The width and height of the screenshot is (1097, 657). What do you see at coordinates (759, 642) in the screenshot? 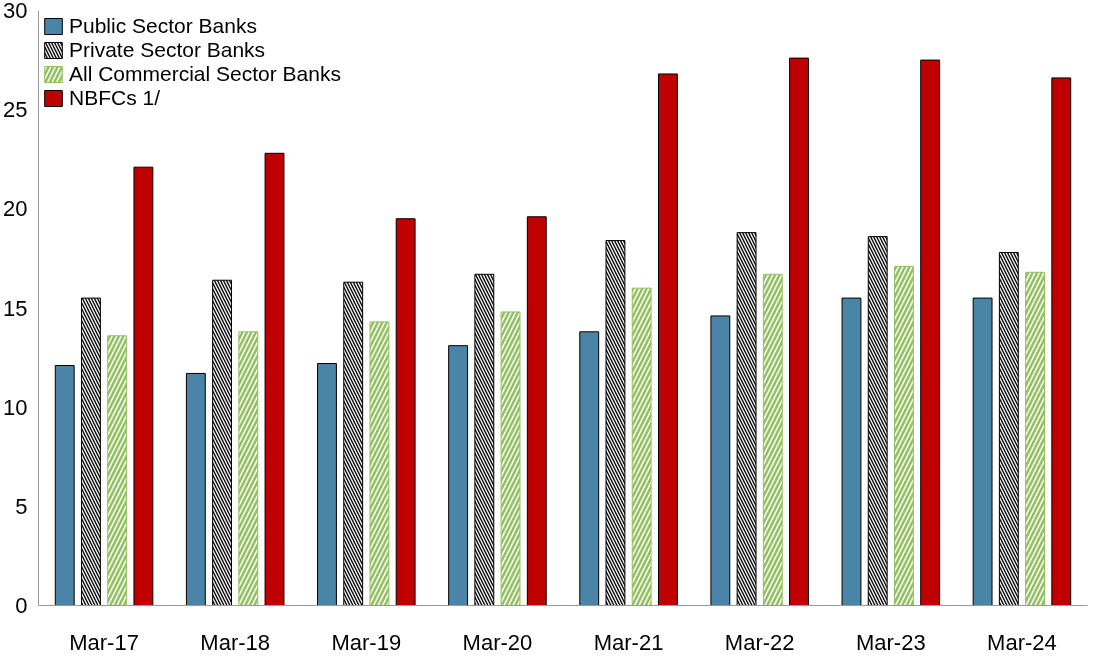
I see `x-tick-label: Mar-22` at bounding box center [759, 642].